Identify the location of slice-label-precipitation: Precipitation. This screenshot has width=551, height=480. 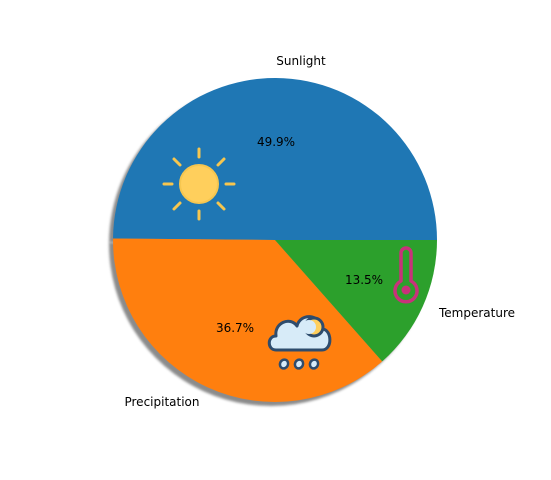
(161, 402).